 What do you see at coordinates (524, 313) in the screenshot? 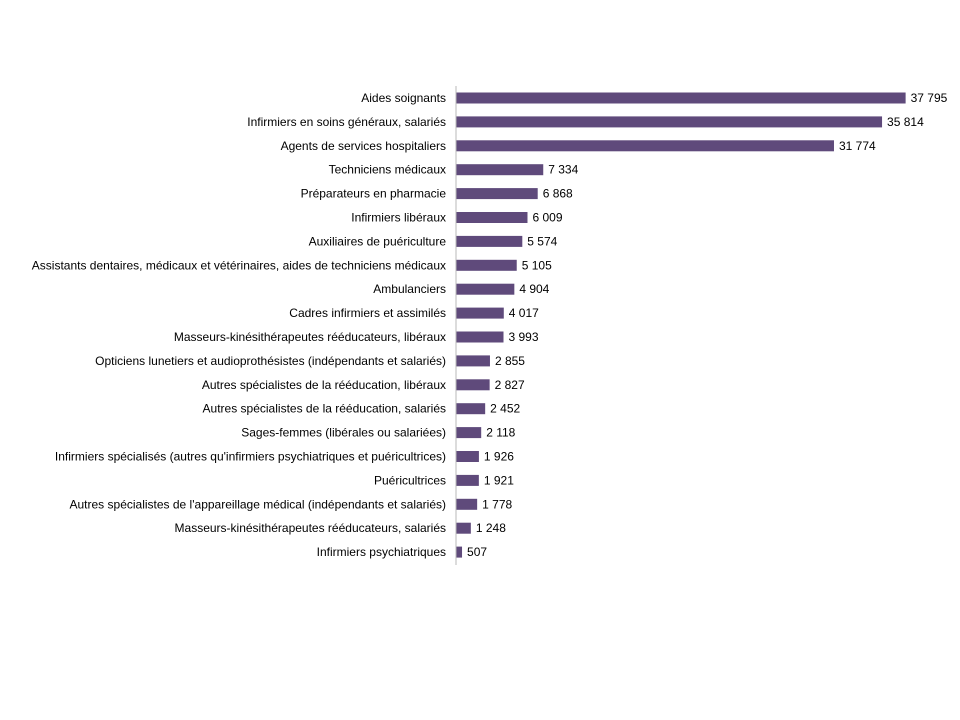
I see `data-label: 4 017` at bounding box center [524, 313].